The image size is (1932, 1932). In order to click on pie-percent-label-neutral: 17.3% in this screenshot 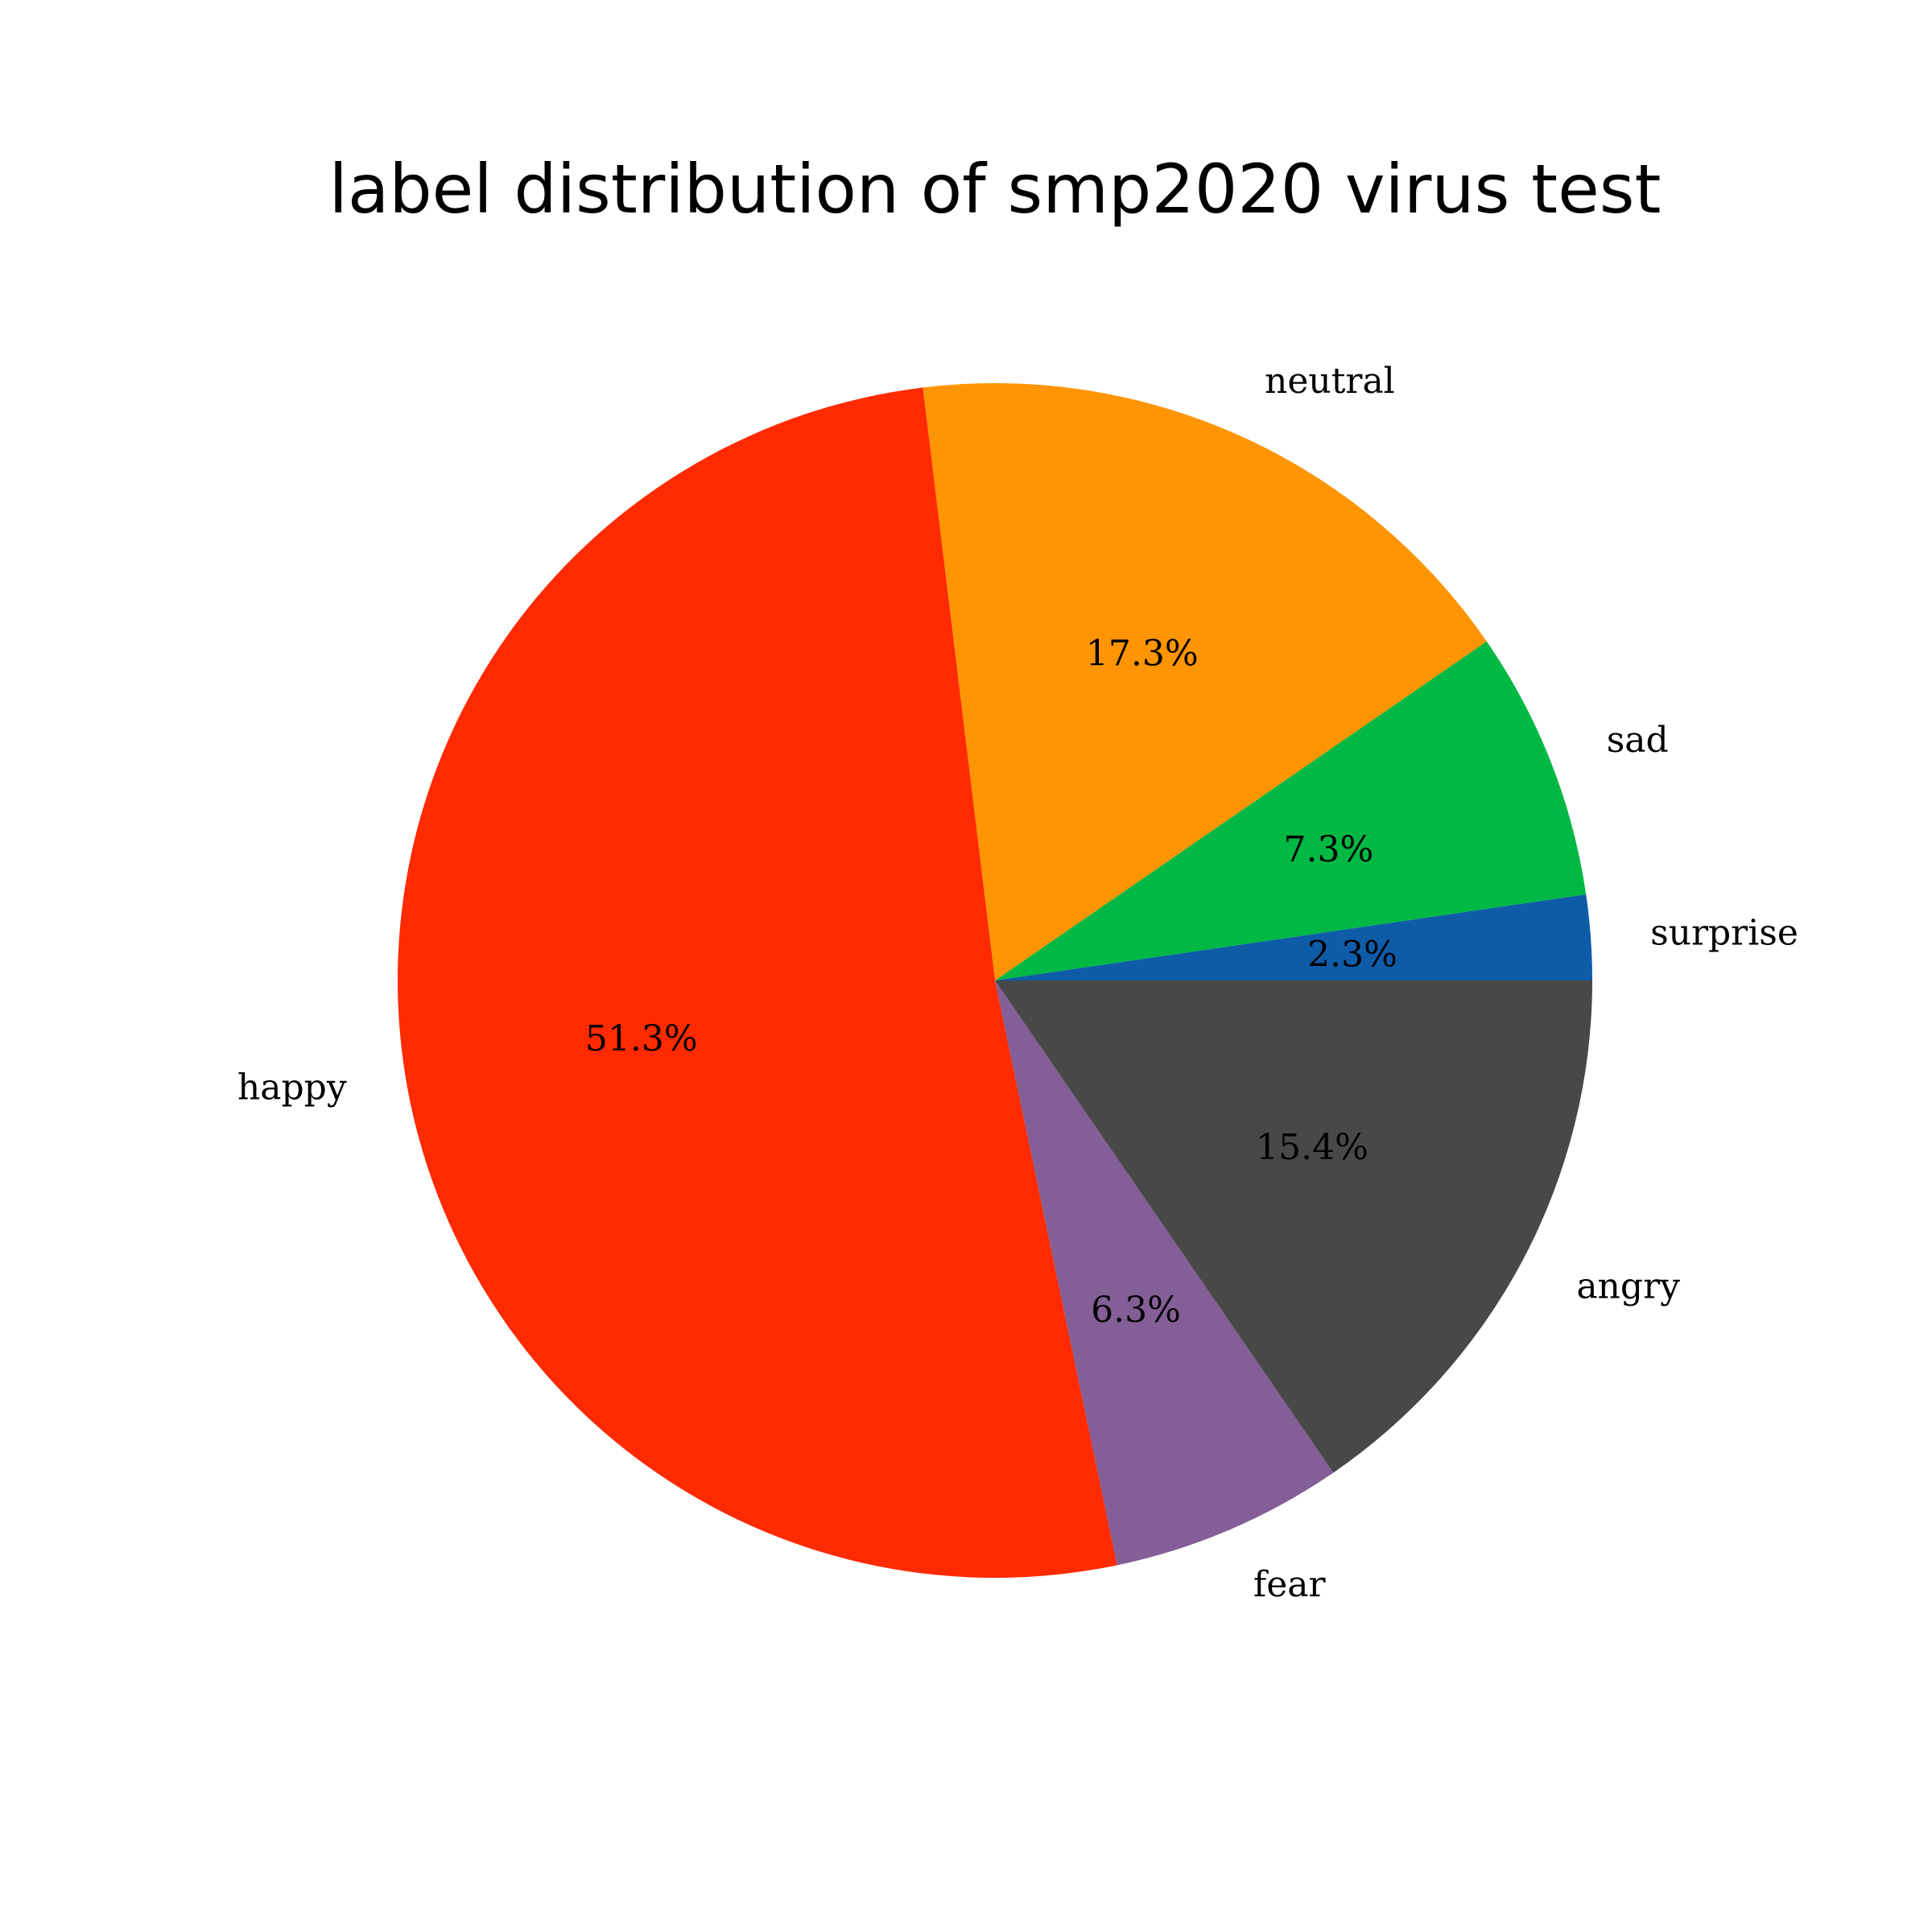, I will do `click(1142, 654)`.